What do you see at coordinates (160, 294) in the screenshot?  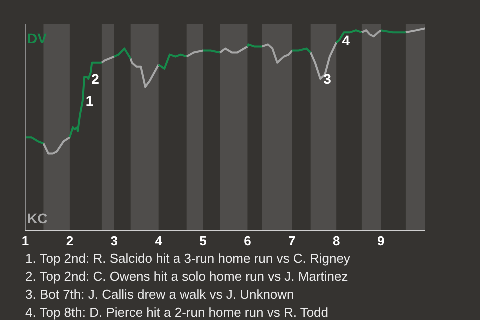 I see `text: 3. Bot 7th: J. Callis drew a walk vs J. Unknown` at bounding box center [160, 294].